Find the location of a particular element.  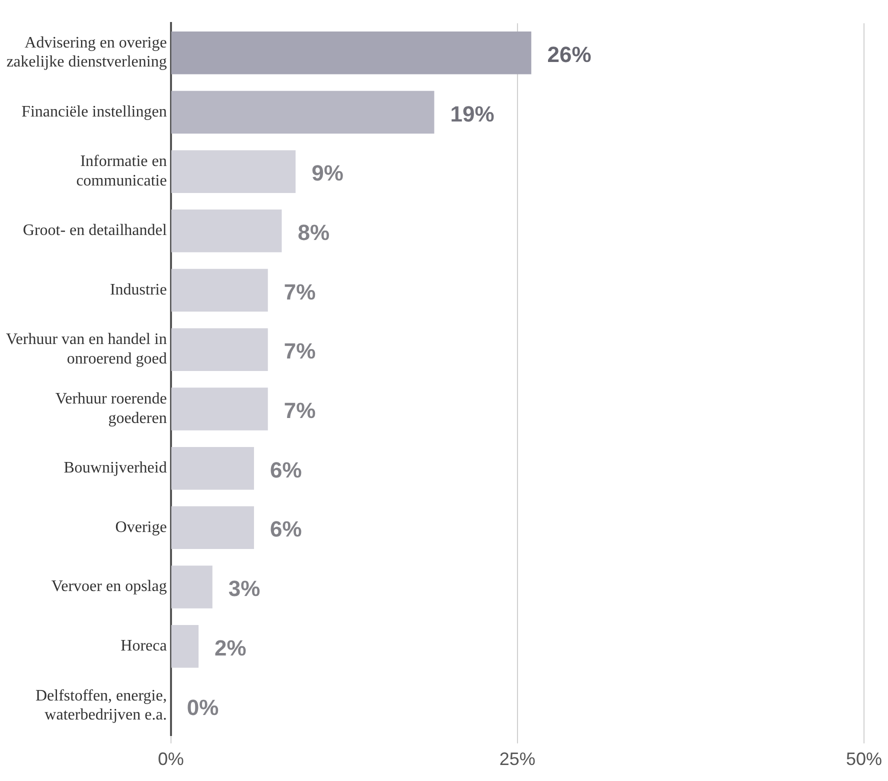

y-tick-label: Verhuur roerende goederen is located at coordinates (111, 408).